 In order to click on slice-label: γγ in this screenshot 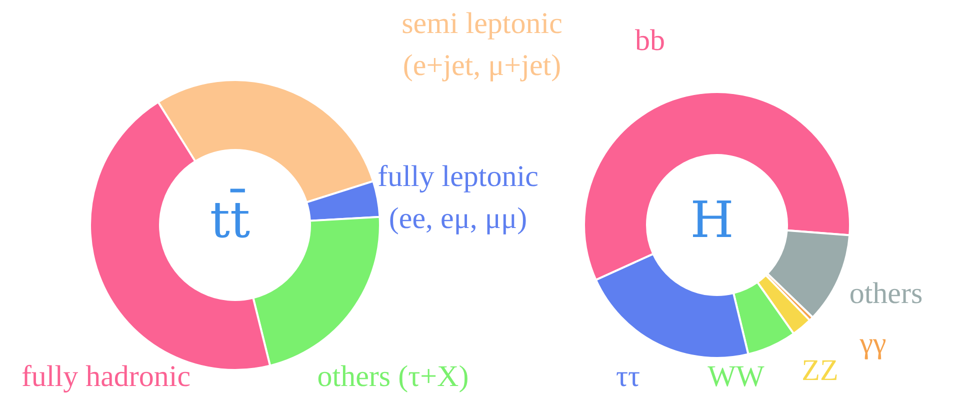, I will do `click(872, 343)`.